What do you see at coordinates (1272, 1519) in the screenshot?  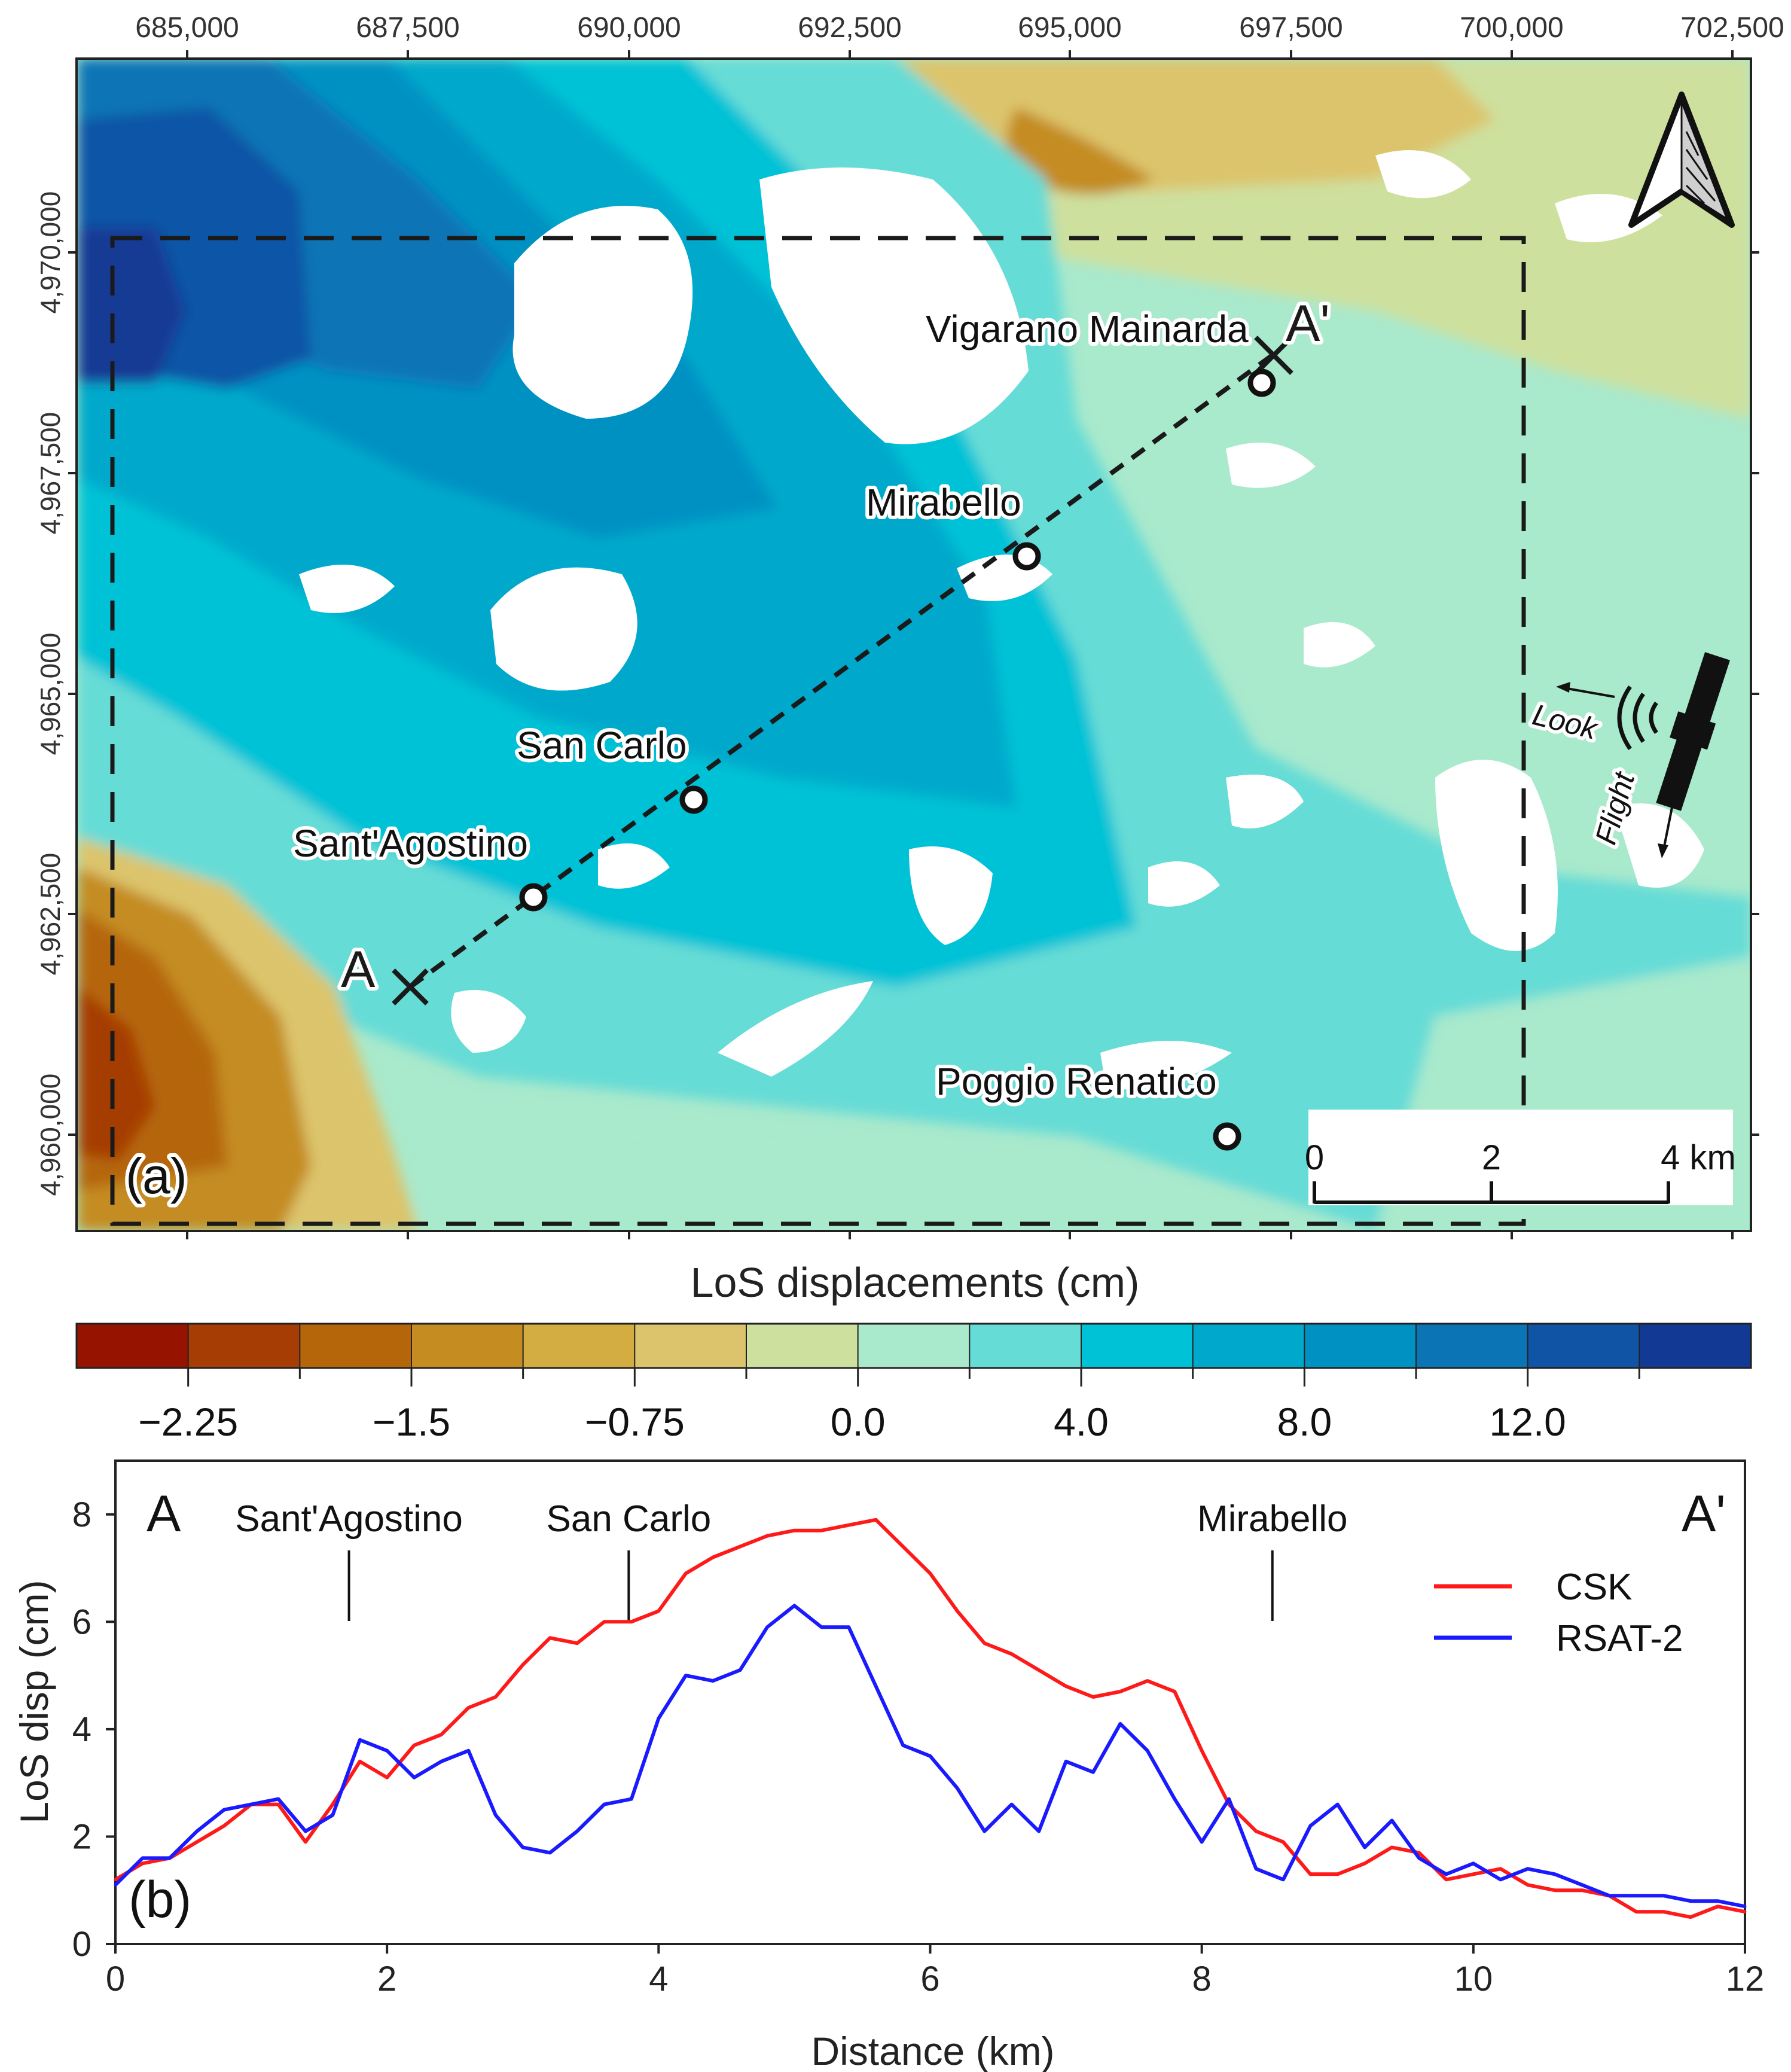 I see `chart-town-label: Mirabello` at bounding box center [1272, 1519].